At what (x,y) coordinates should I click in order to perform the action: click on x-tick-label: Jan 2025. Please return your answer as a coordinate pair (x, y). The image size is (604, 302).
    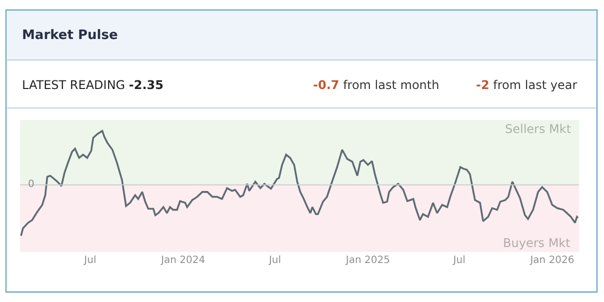
    Looking at the image, I should click on (367, 260).